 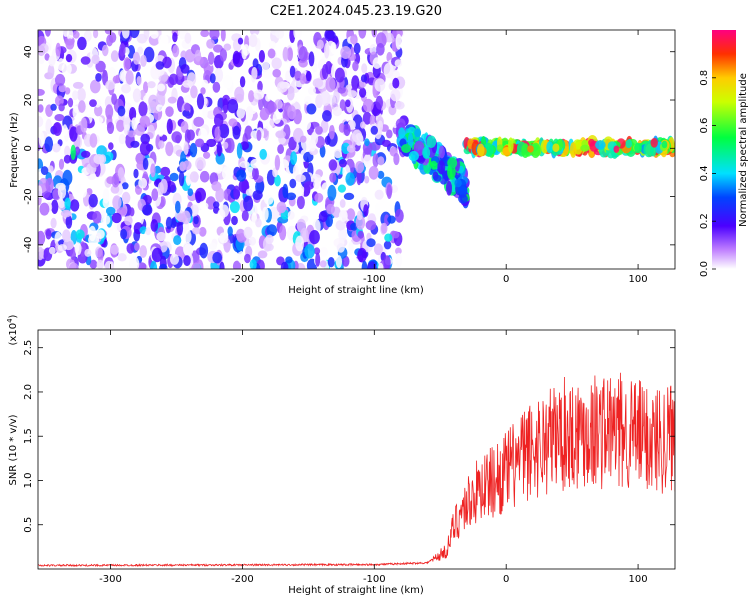 I want to click on snr-xlabel: Height of straight line (km), so click(x=356, y=590).